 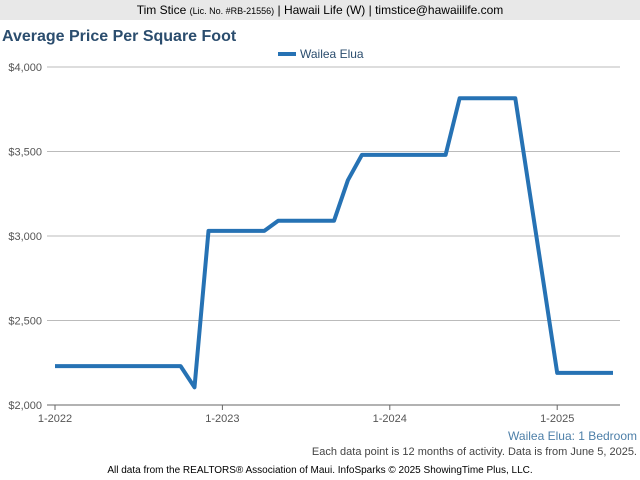 What do you see at coordinates (222, 419) in the screenshot?
I see `x-tick-label: 1-2023` at bounding box center [222, 419].